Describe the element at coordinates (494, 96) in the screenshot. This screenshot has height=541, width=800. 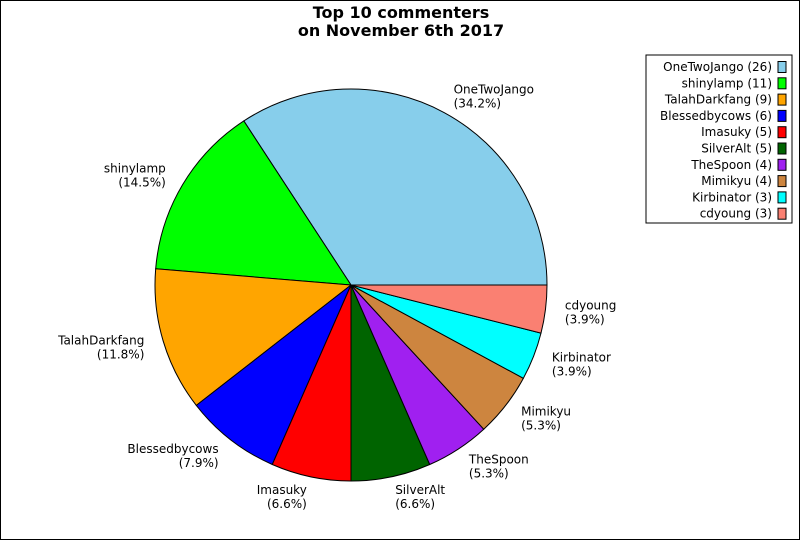
I see `slice-label-onetwojango: OneTwoJango (34.2%)` at that location.